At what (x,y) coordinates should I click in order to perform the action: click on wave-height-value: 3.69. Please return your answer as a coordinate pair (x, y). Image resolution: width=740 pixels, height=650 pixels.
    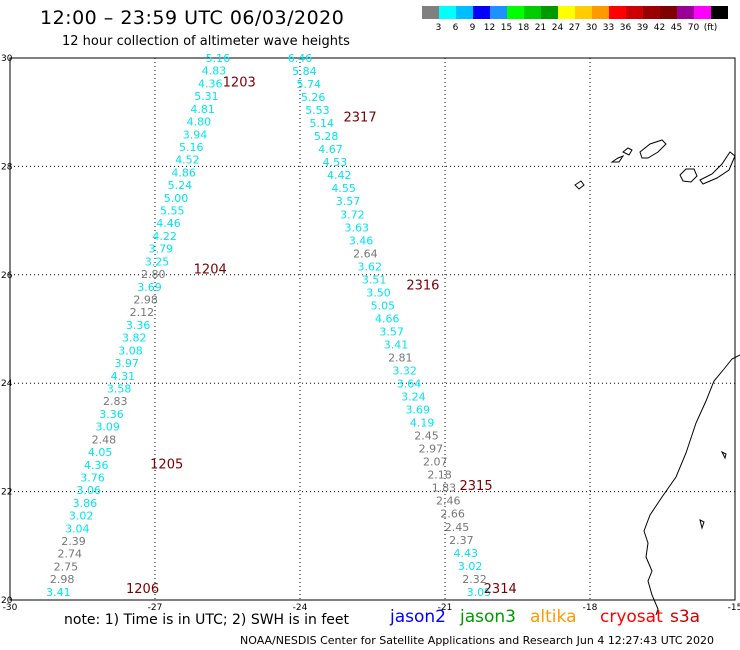
    Looking at the image, I should click on (149, 287).